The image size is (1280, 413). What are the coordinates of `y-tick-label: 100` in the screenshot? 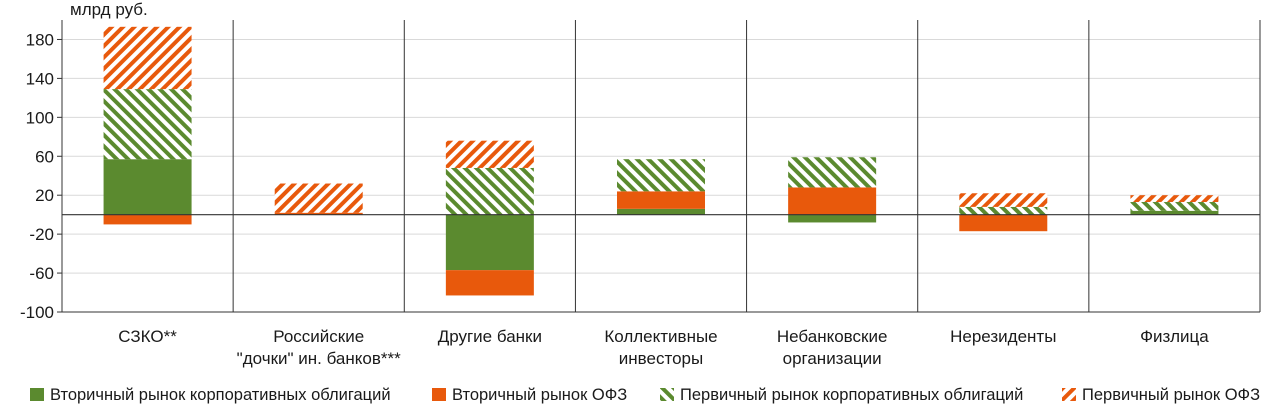 It's located at (40, 117).